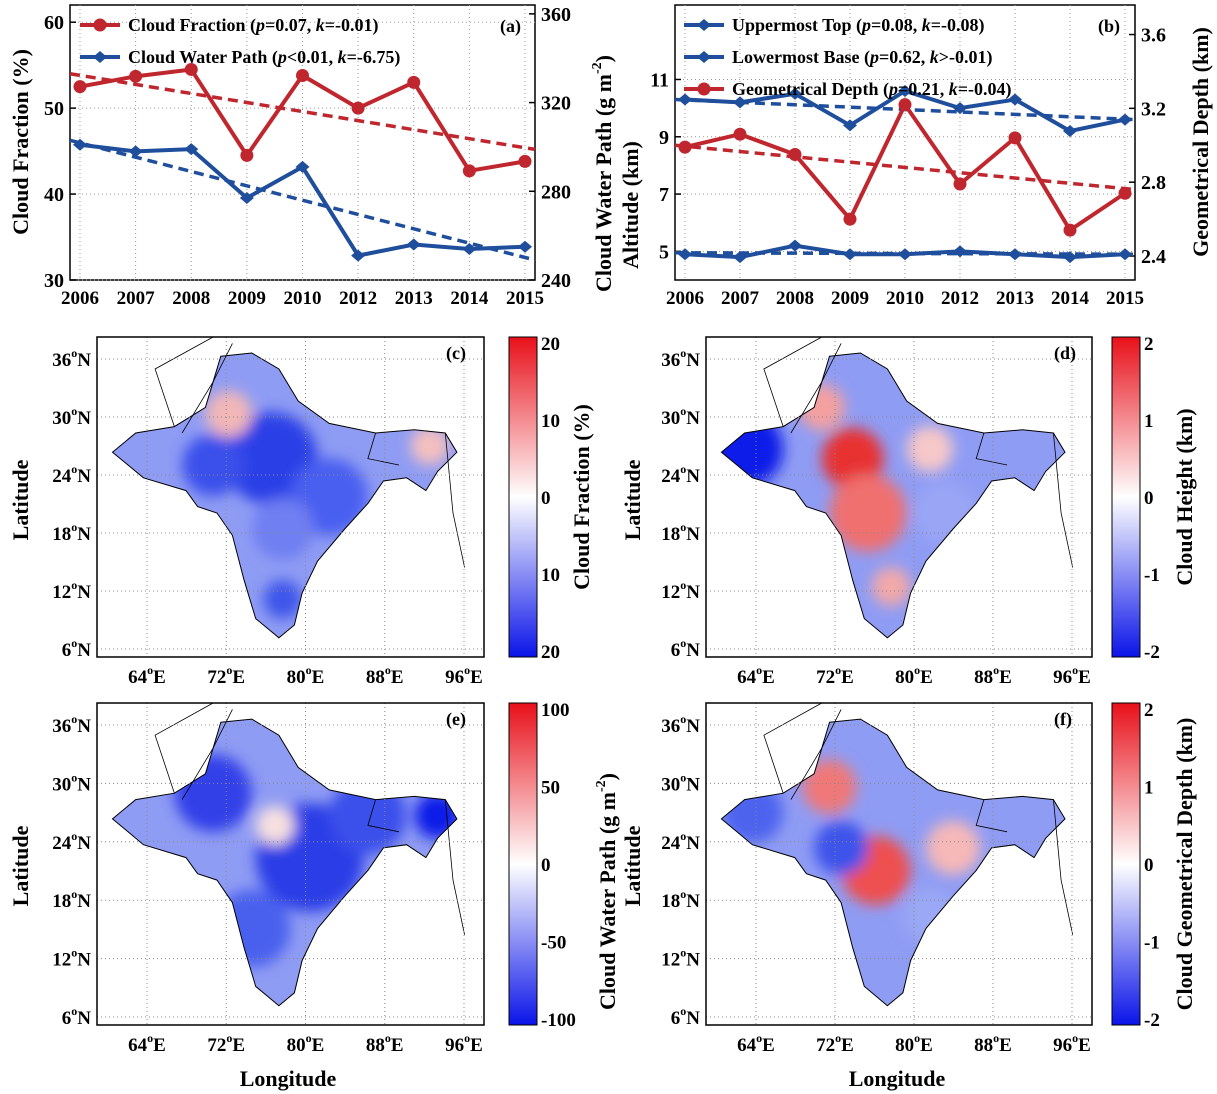 Image resolution: width=1217 pixels, height=1094 pixels. I want to click on colorbar-label: Cloud Height (km), so click(1184, 496).